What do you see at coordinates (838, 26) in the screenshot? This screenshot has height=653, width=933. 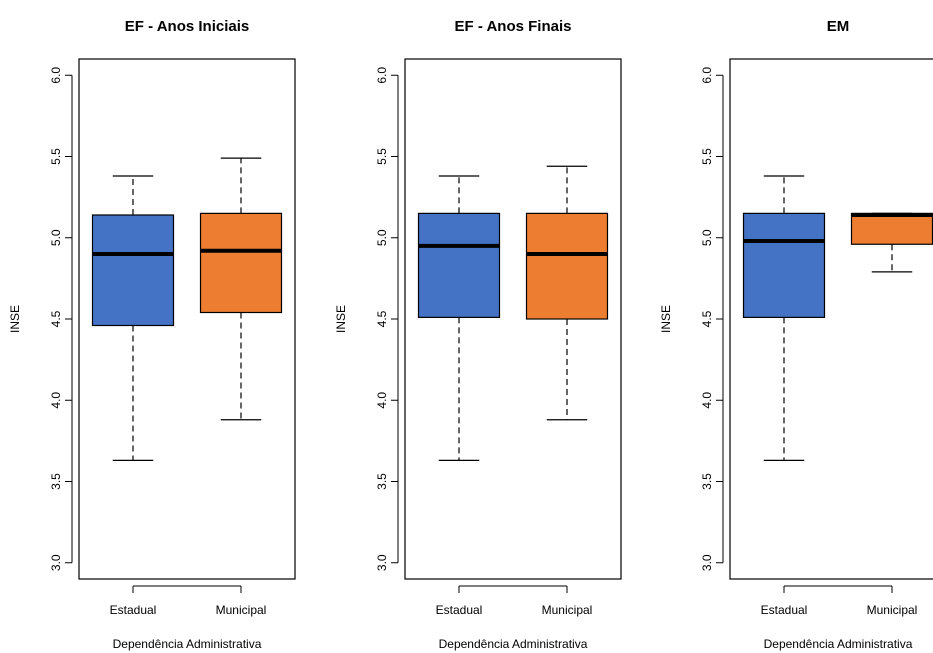 I see `chart-title: EM` at bounding box center [838, 26].